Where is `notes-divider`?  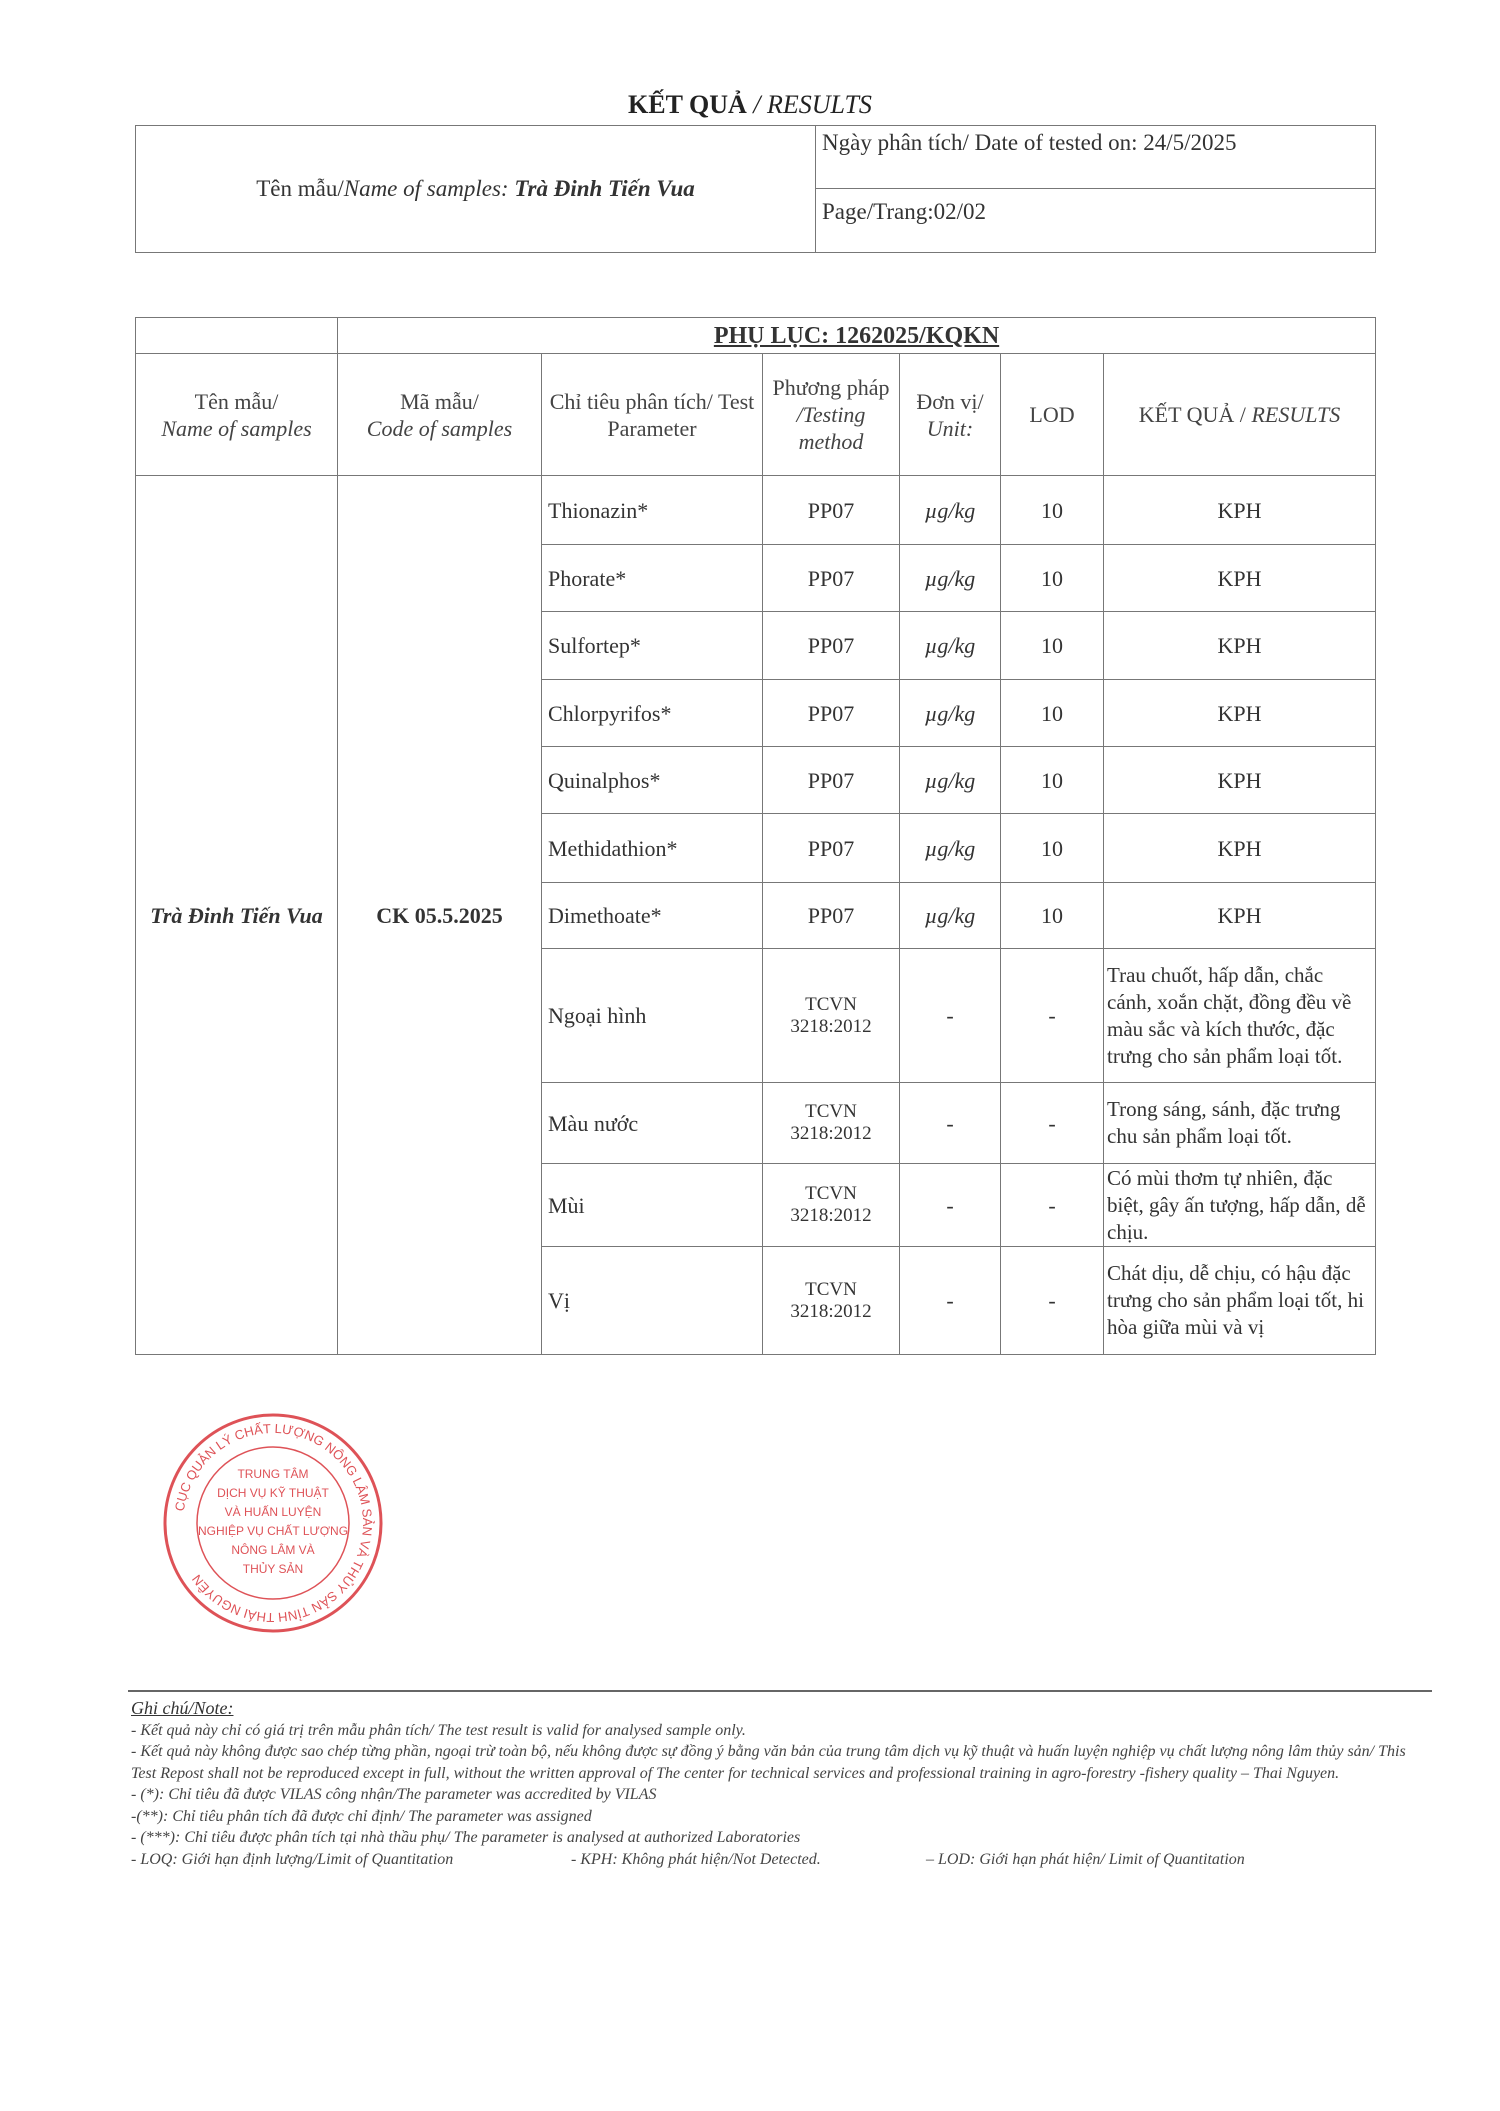 notes-divider is located at coordinates (780, 1691).